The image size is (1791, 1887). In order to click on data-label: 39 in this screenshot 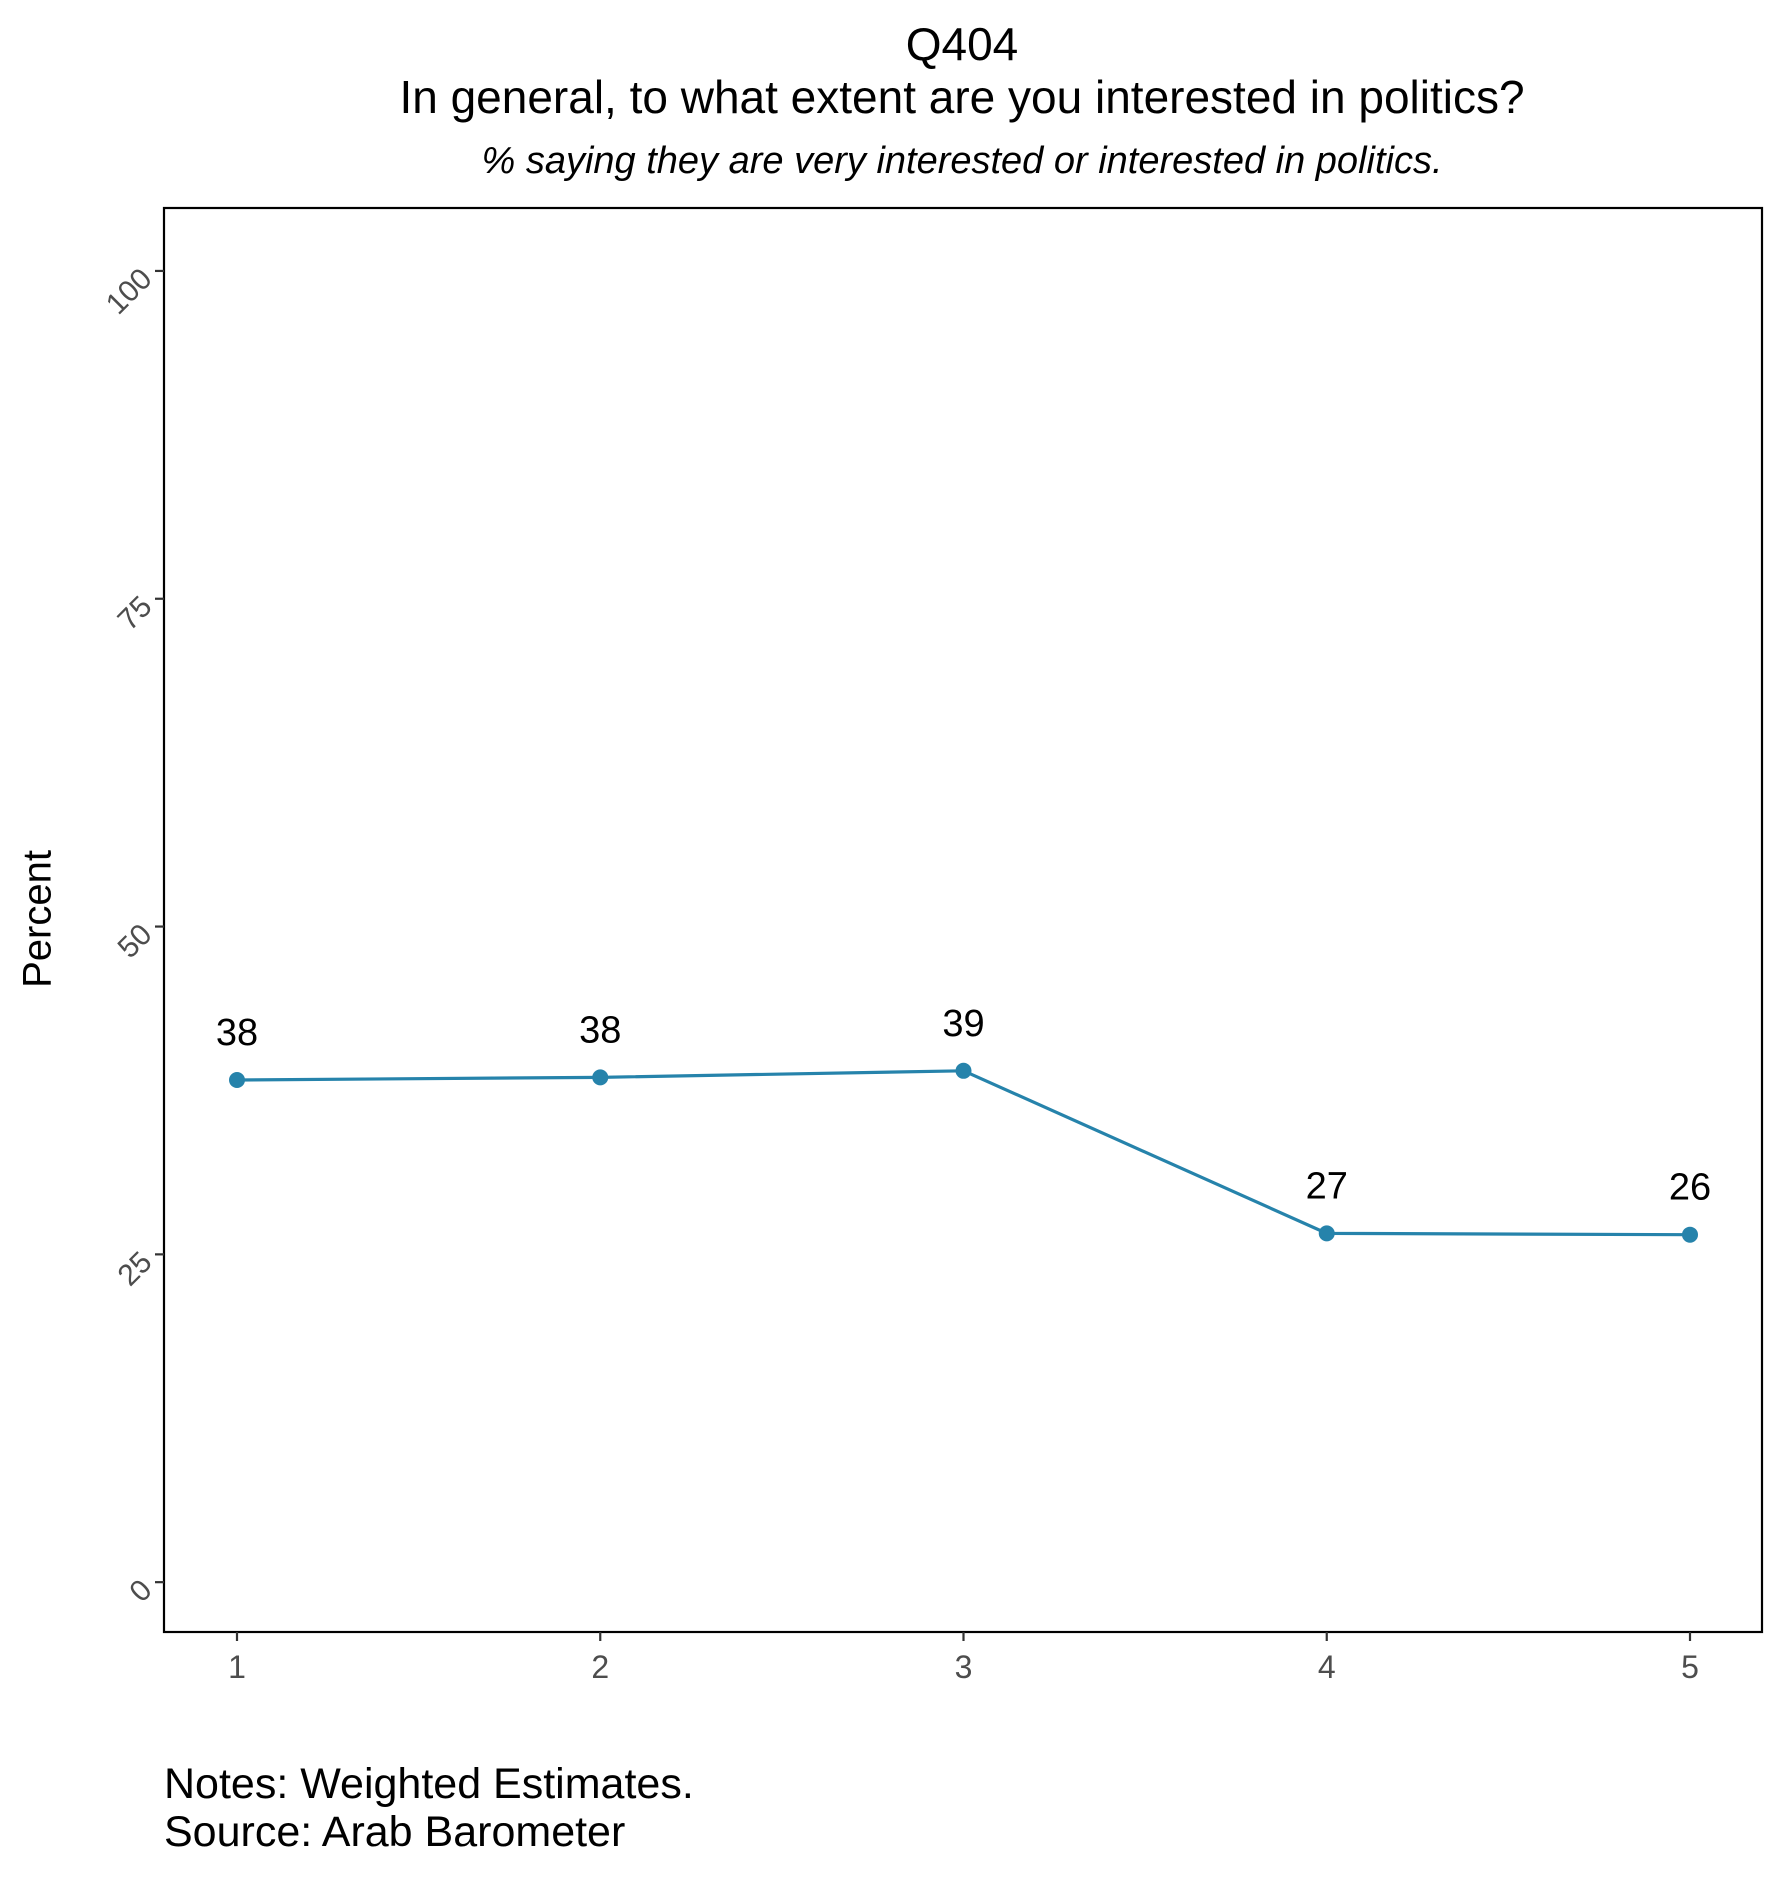, I will do `click(963, 1024)`.